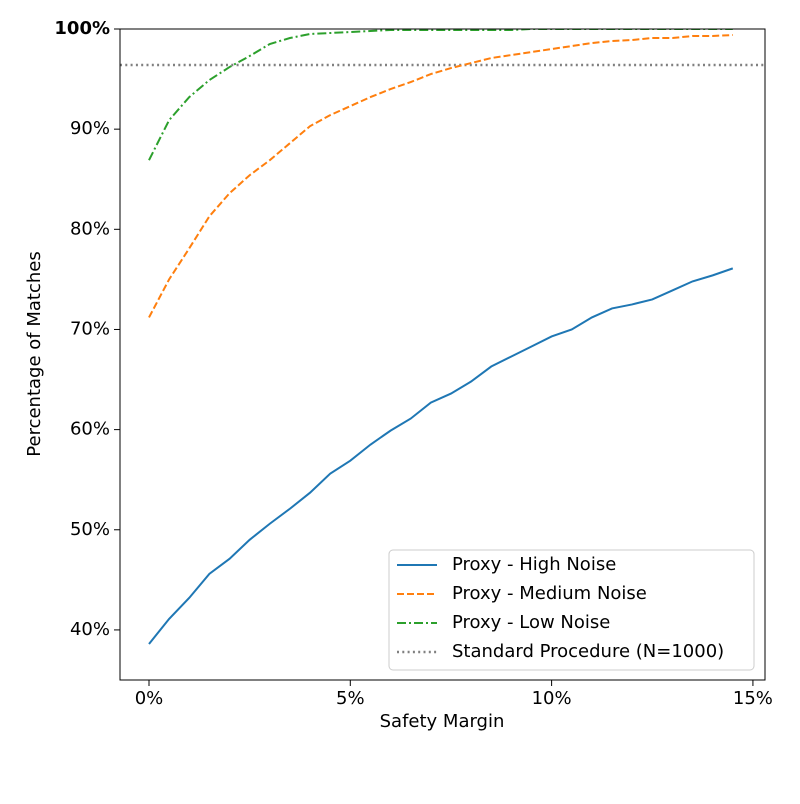  What do you see at coordinates (440, 95) in the screenshot?
I see `series-line` at bounding box center [440, 95].